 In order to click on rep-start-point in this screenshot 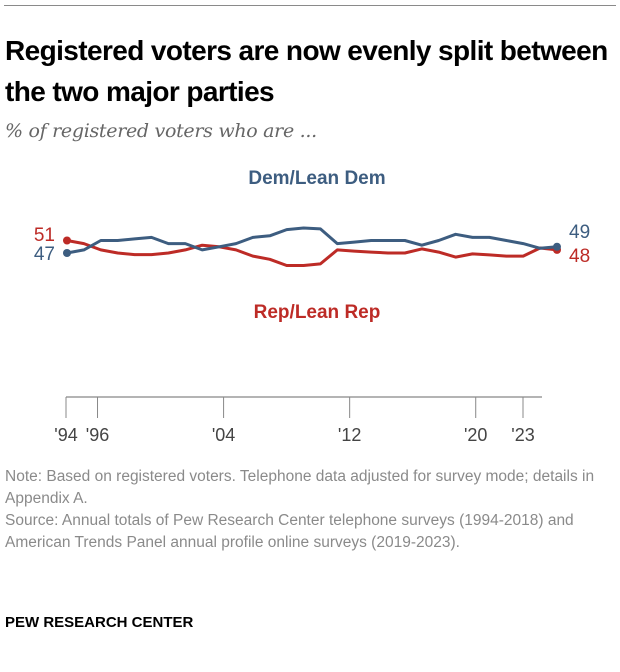, I will do `click(67, 240)`.